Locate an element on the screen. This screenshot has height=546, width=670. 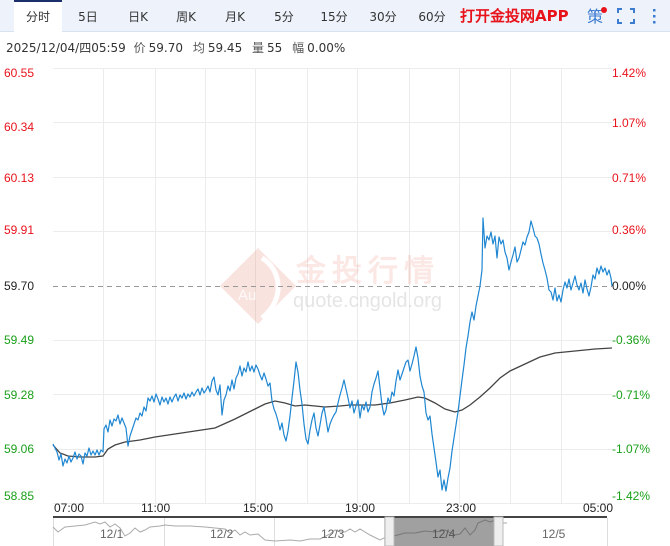
watermark-url: quote.cngold.org is located at coordinates (368, 301).